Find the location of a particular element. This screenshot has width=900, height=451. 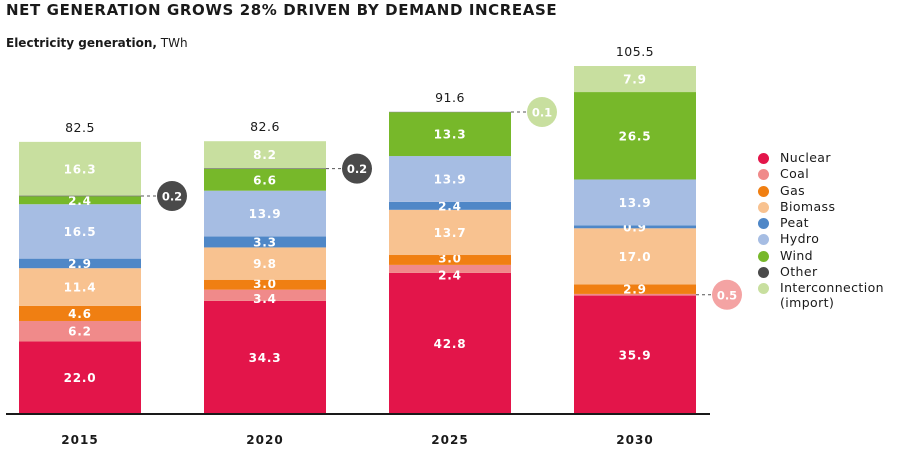

data-label-biomass-2030: 17.0 is located at coordinates (635, 257).